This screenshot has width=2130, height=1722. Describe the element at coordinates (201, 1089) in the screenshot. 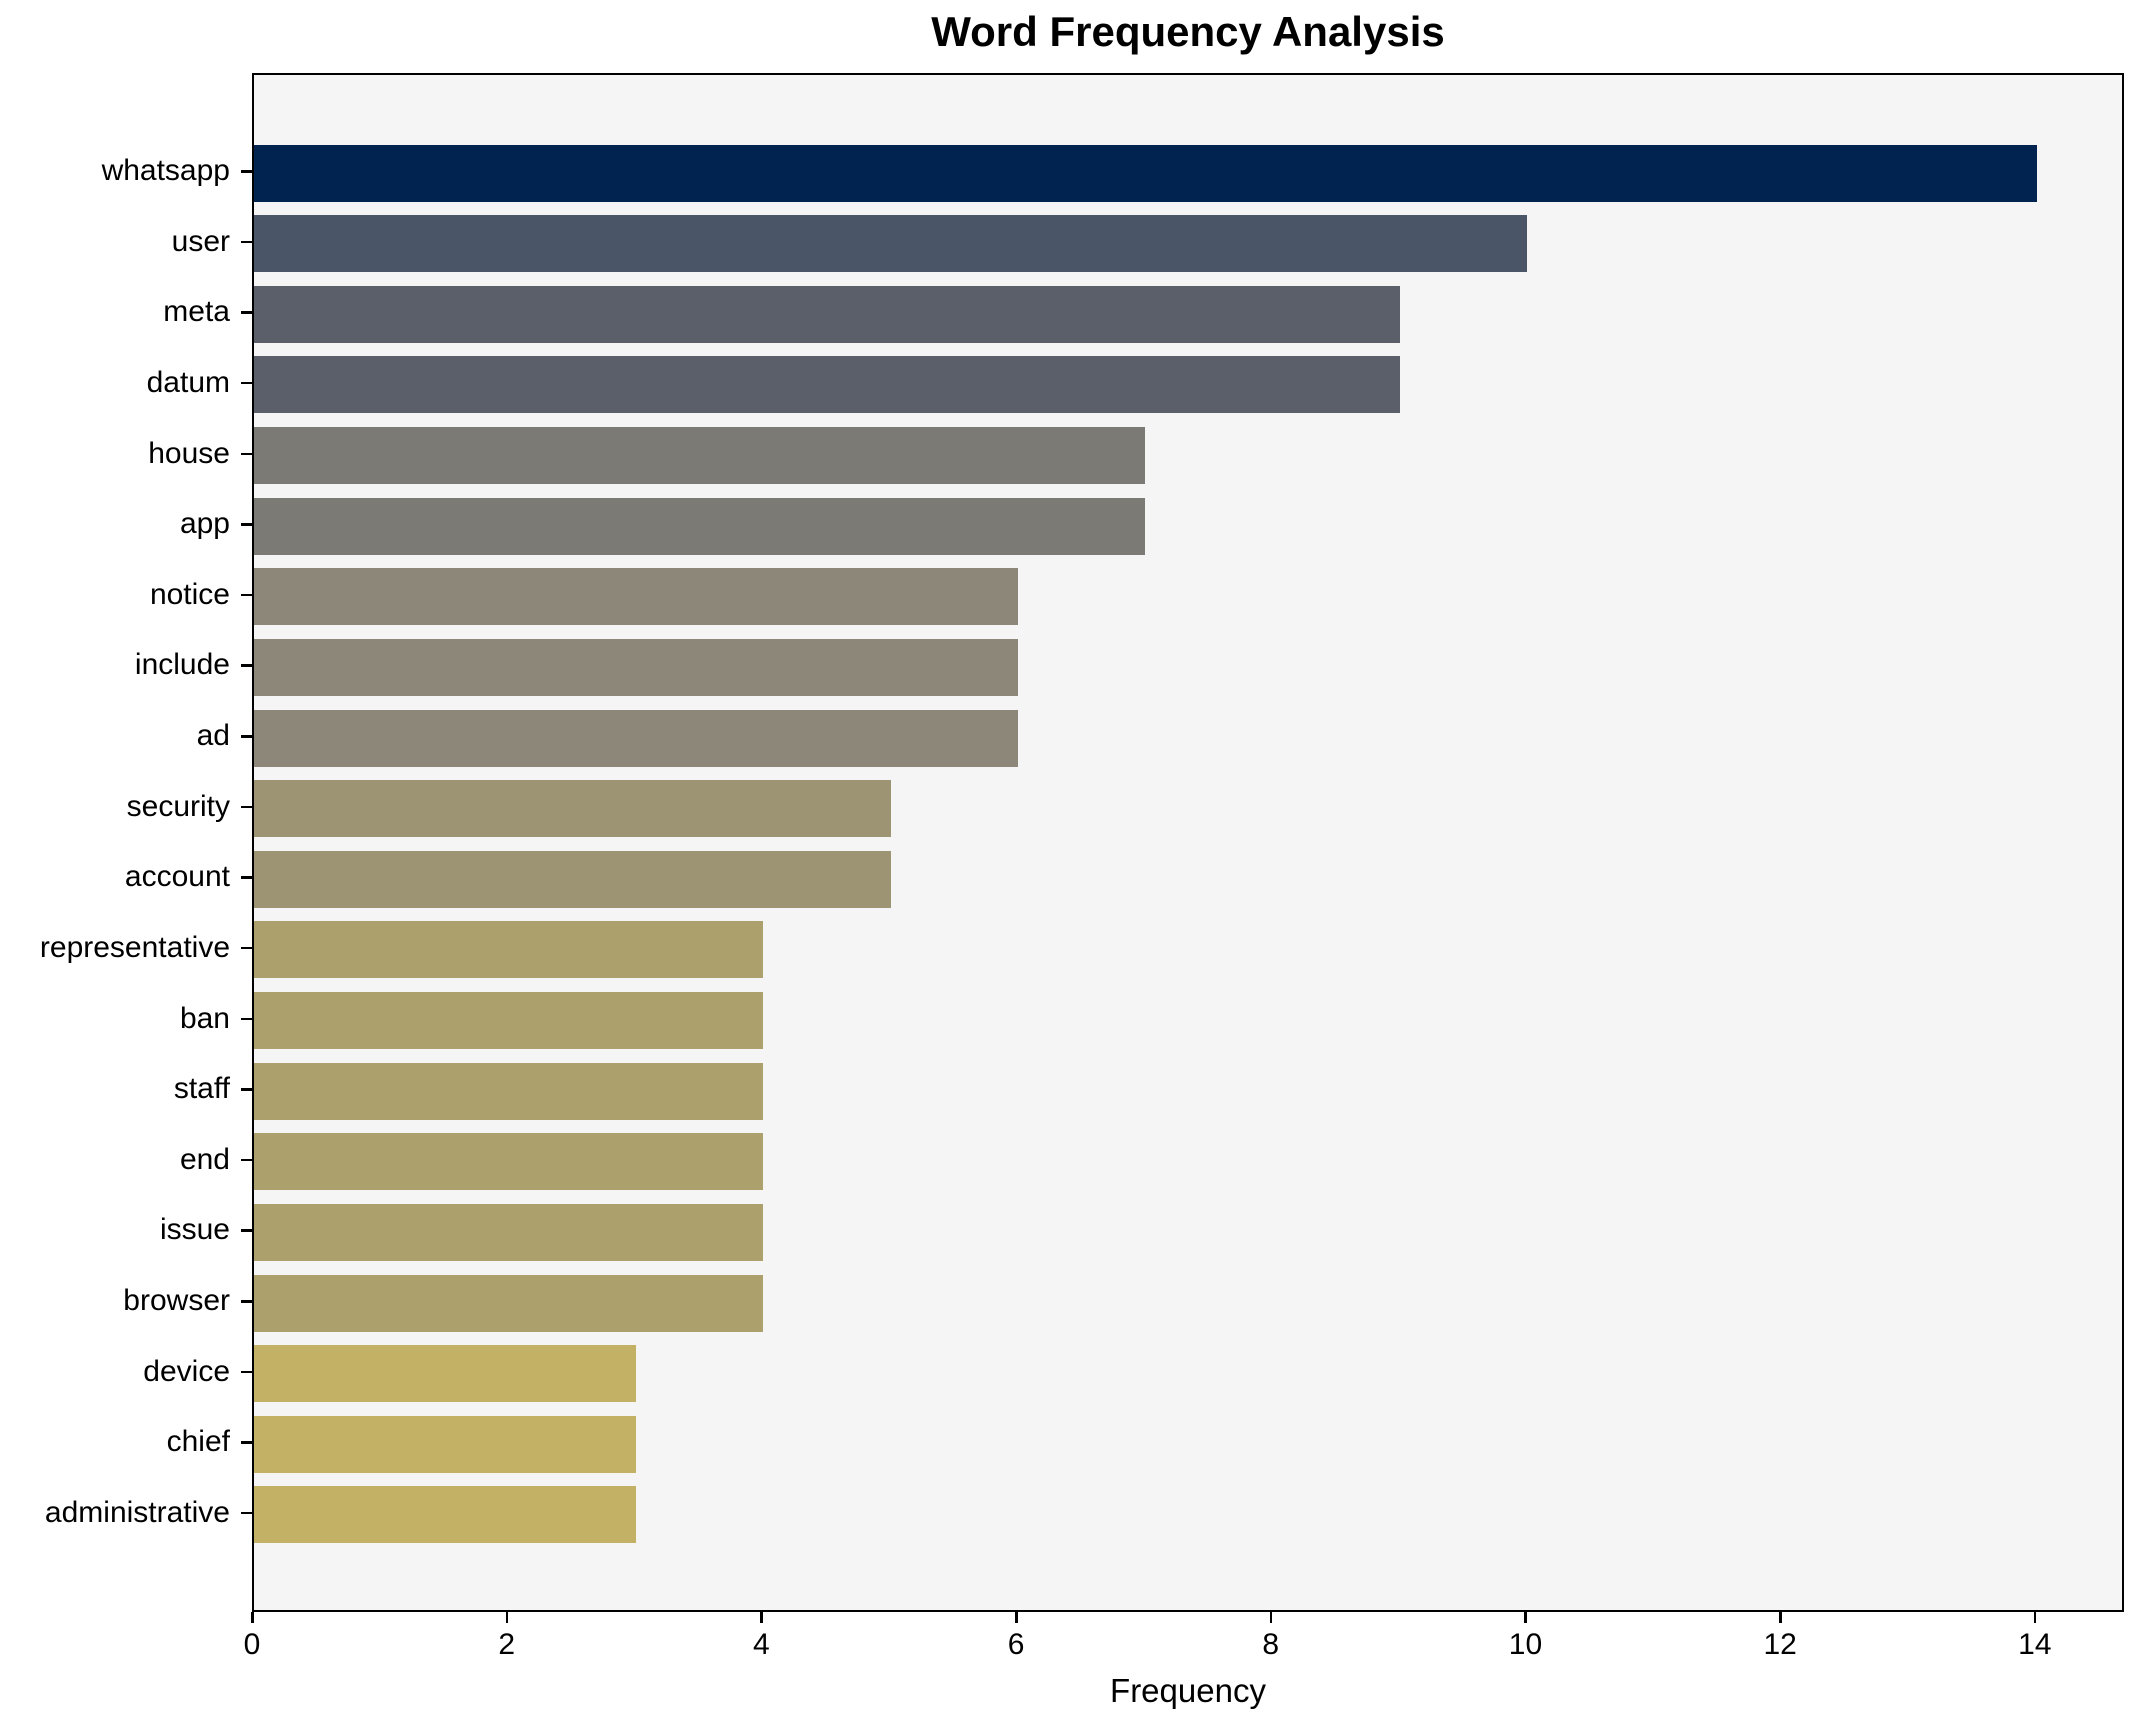

I see `y-tick-label-staff: staff` at that location.